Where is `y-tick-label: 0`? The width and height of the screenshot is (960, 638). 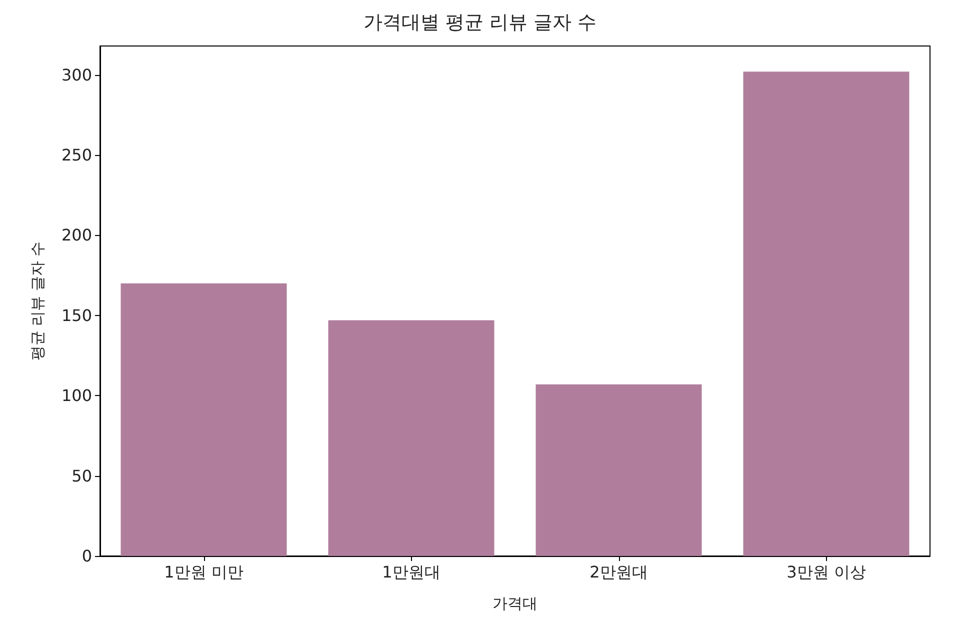
y-tick-label: 0 is located at coordinates (87, 556).